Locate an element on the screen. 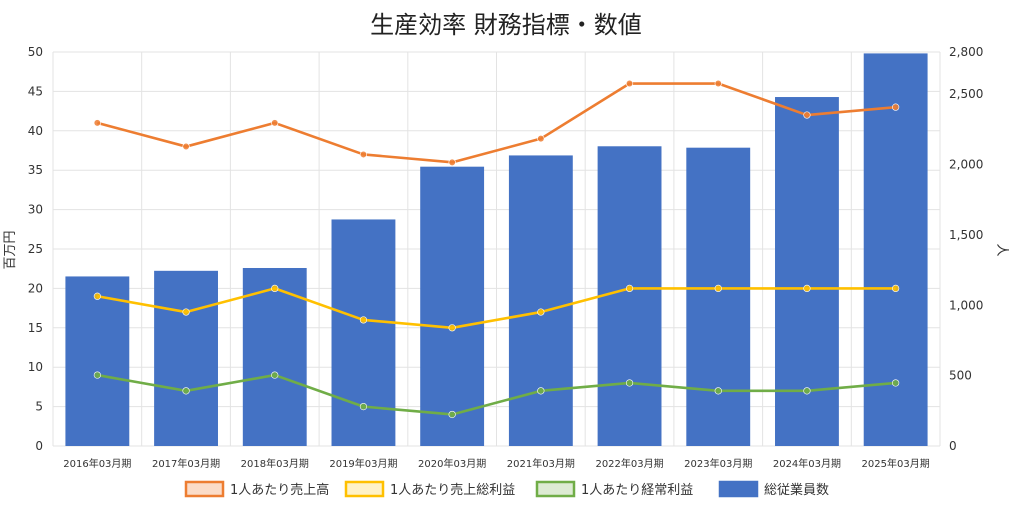 This screenshot has width=1012, height=506. y-tick-label: 35 is located at coordinates (35, 170).